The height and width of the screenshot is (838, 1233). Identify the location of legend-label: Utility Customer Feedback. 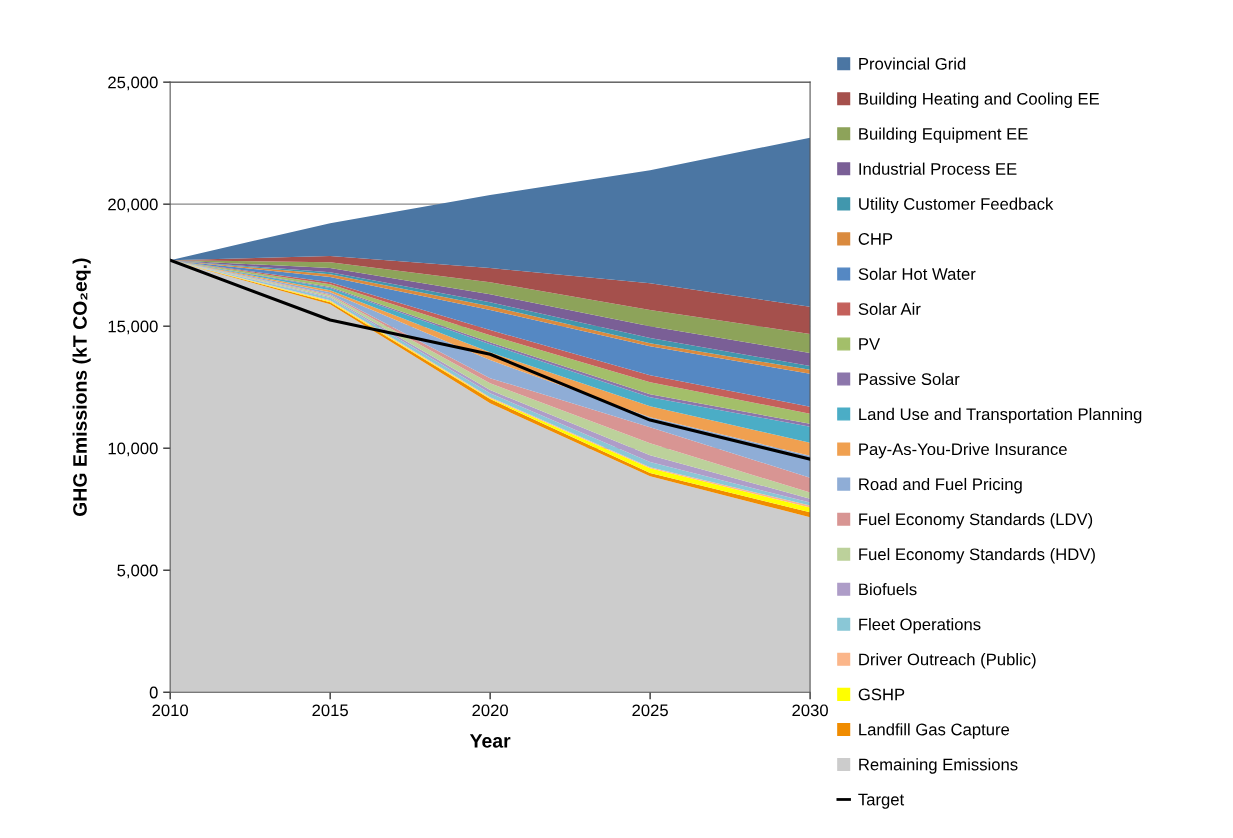
(956, 205).